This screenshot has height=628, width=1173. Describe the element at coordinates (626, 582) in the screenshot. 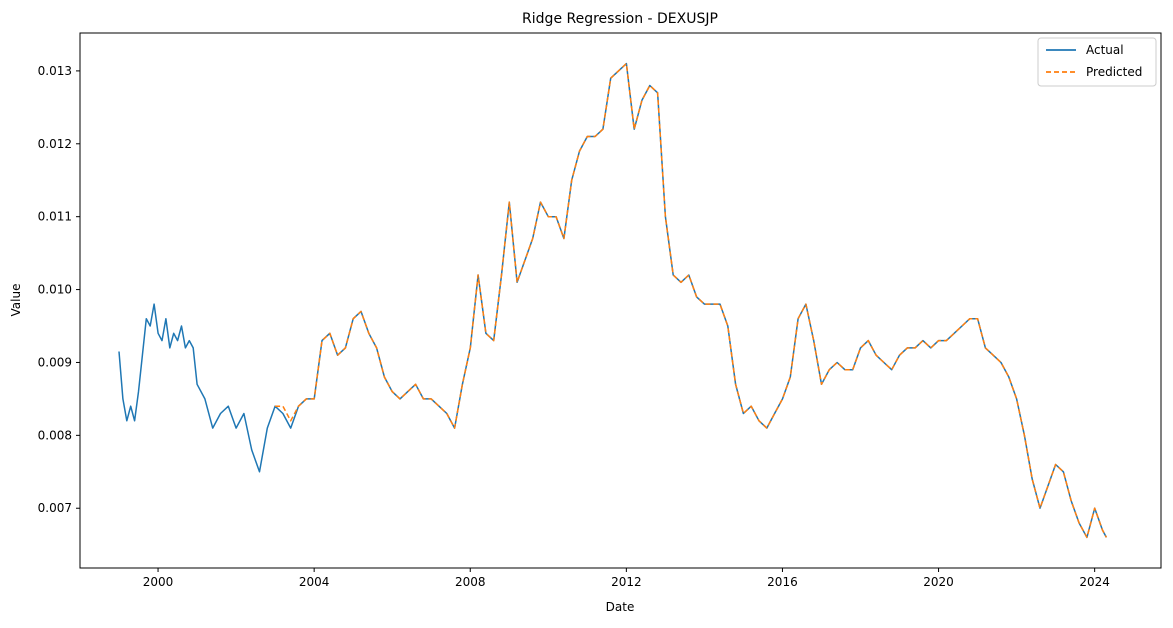

I see `x-tick-label: 2012` at that location.